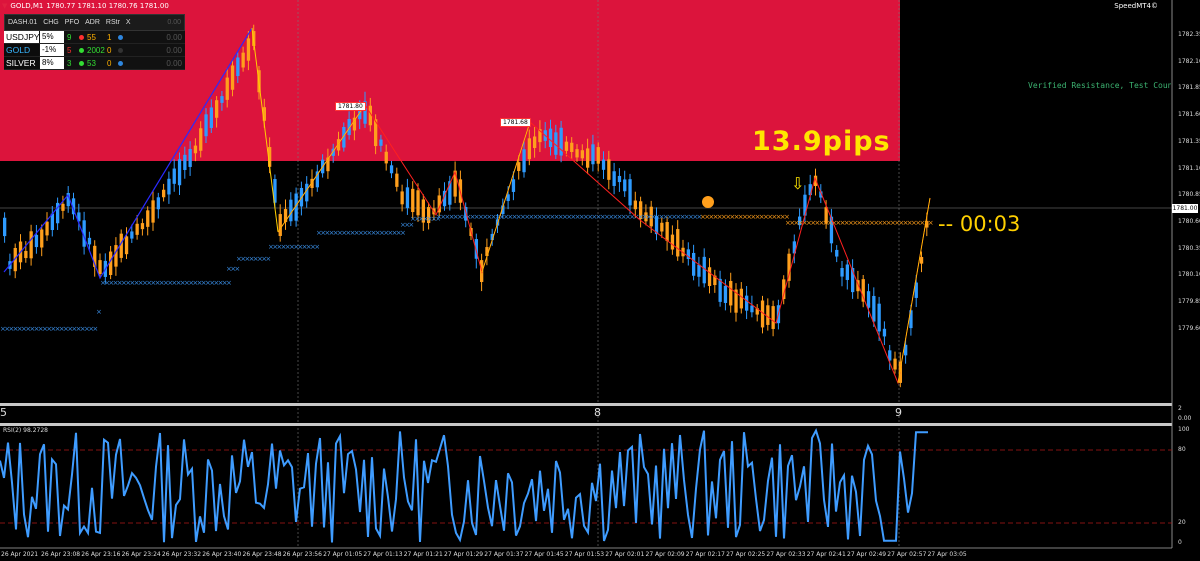  Describe the element at coordinates (1189, 115) in the screenshot. I see `price-tick: 1781.60` at that location.